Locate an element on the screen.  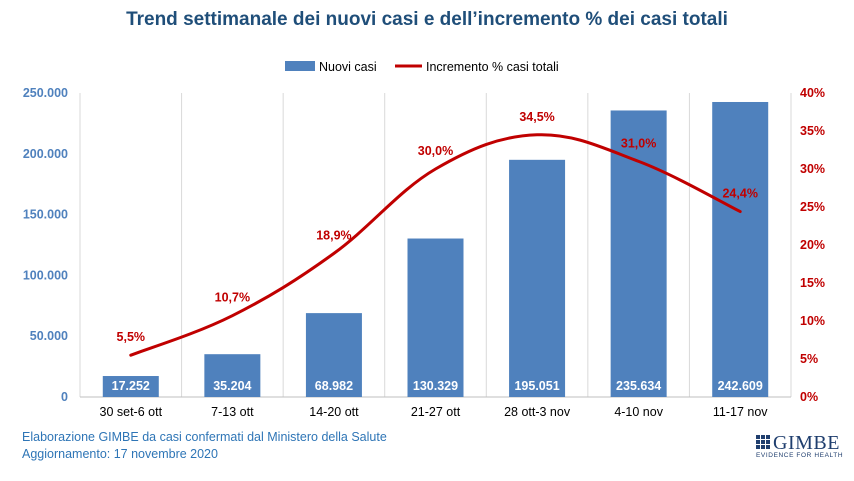
gimbe-logo: GIMBE EVIDENCE FOR HEALTH is located at coordinates (800, 447).